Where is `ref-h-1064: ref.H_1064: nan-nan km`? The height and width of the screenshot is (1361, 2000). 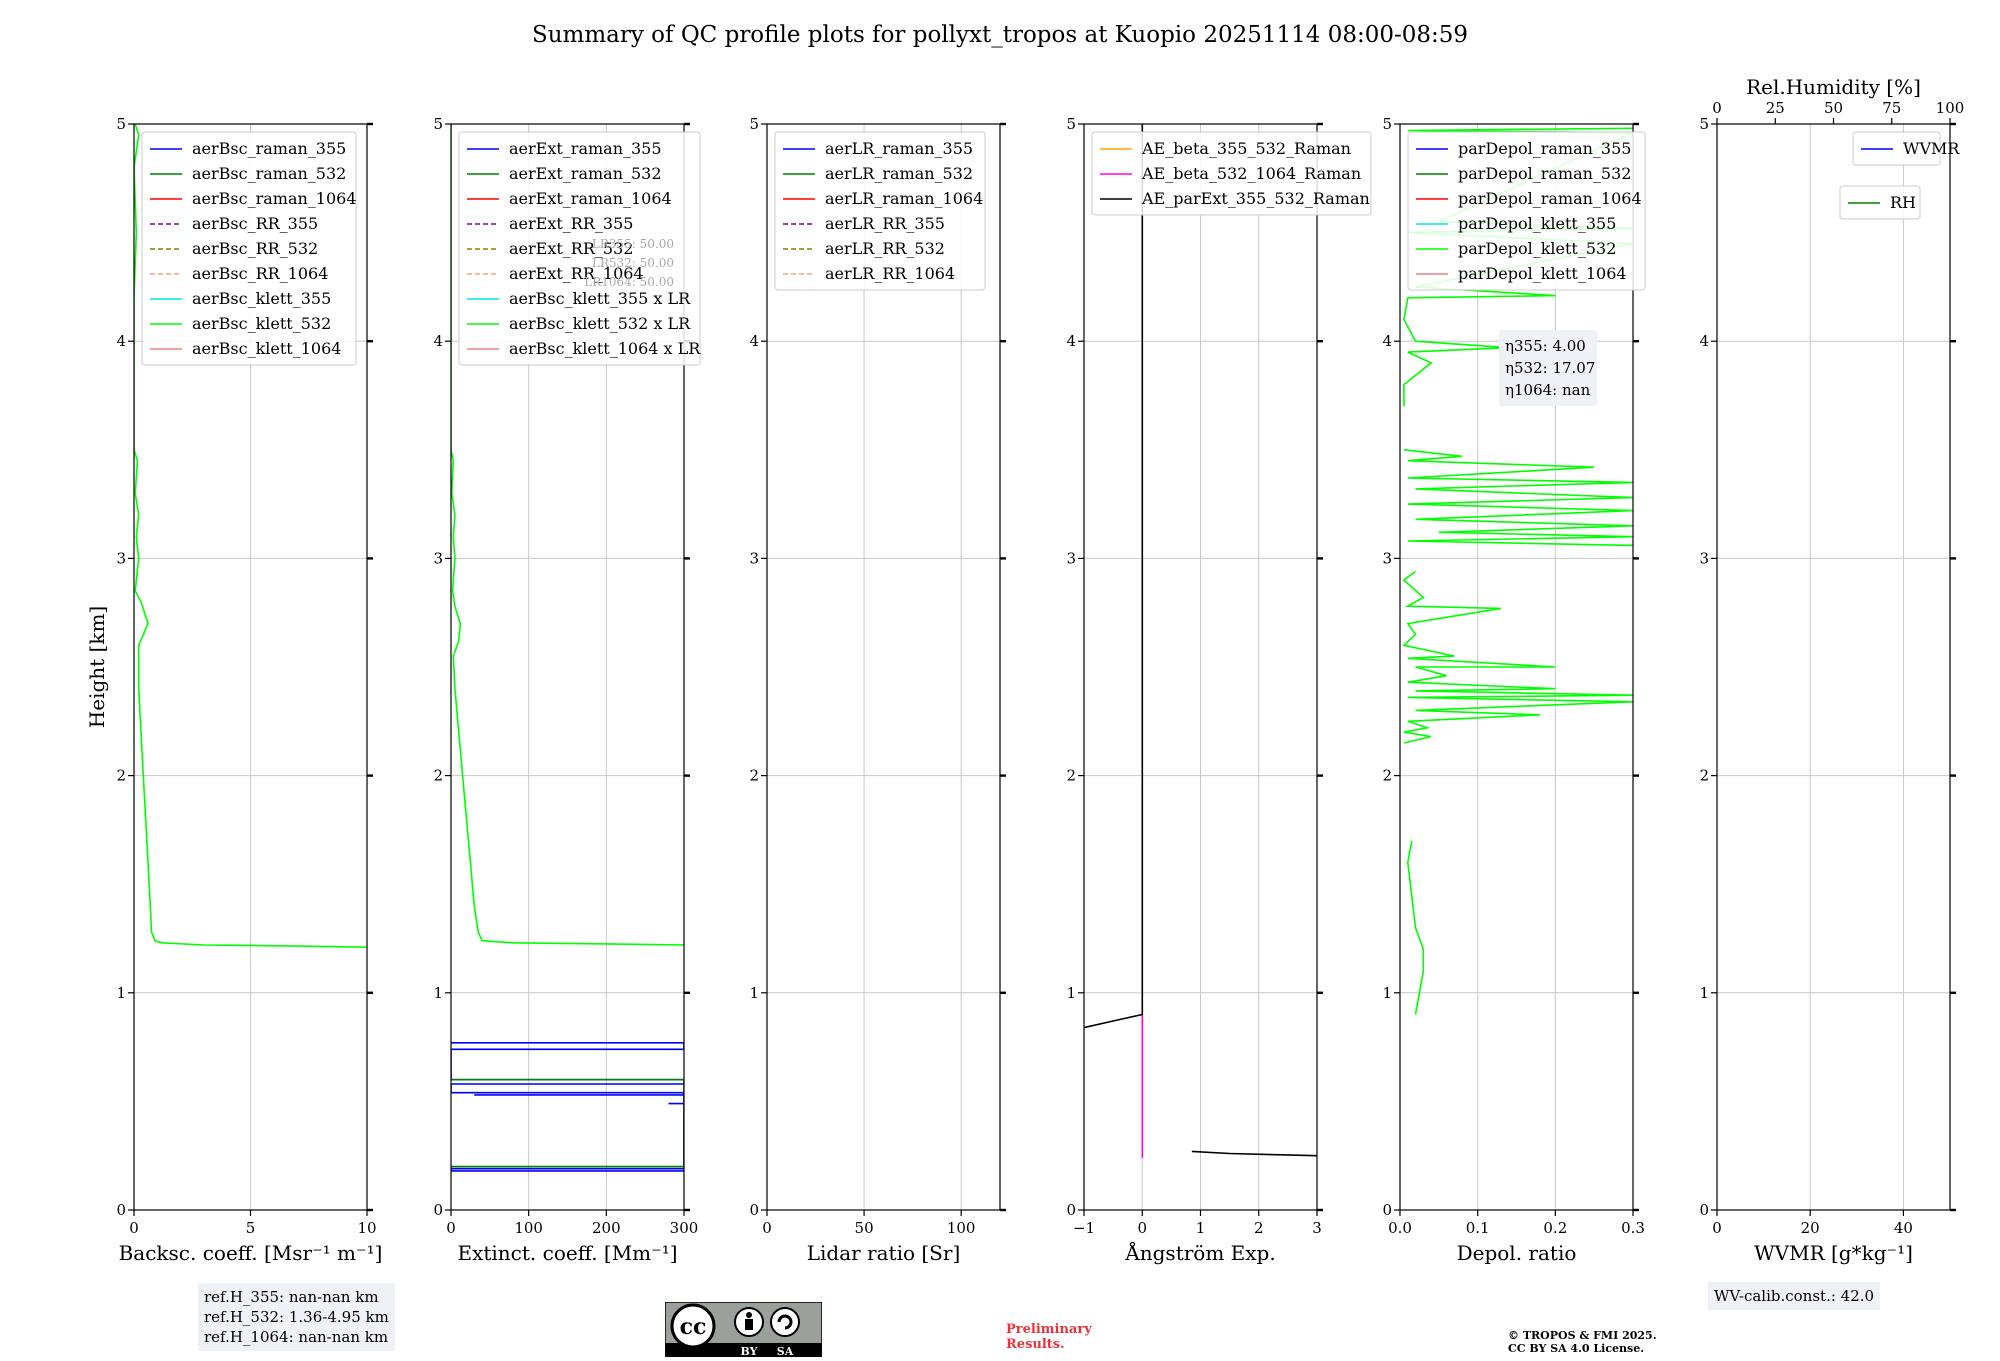
ref-h-1064: ref.H_1064: nan-nan km is located at coordinates (296, 1337).